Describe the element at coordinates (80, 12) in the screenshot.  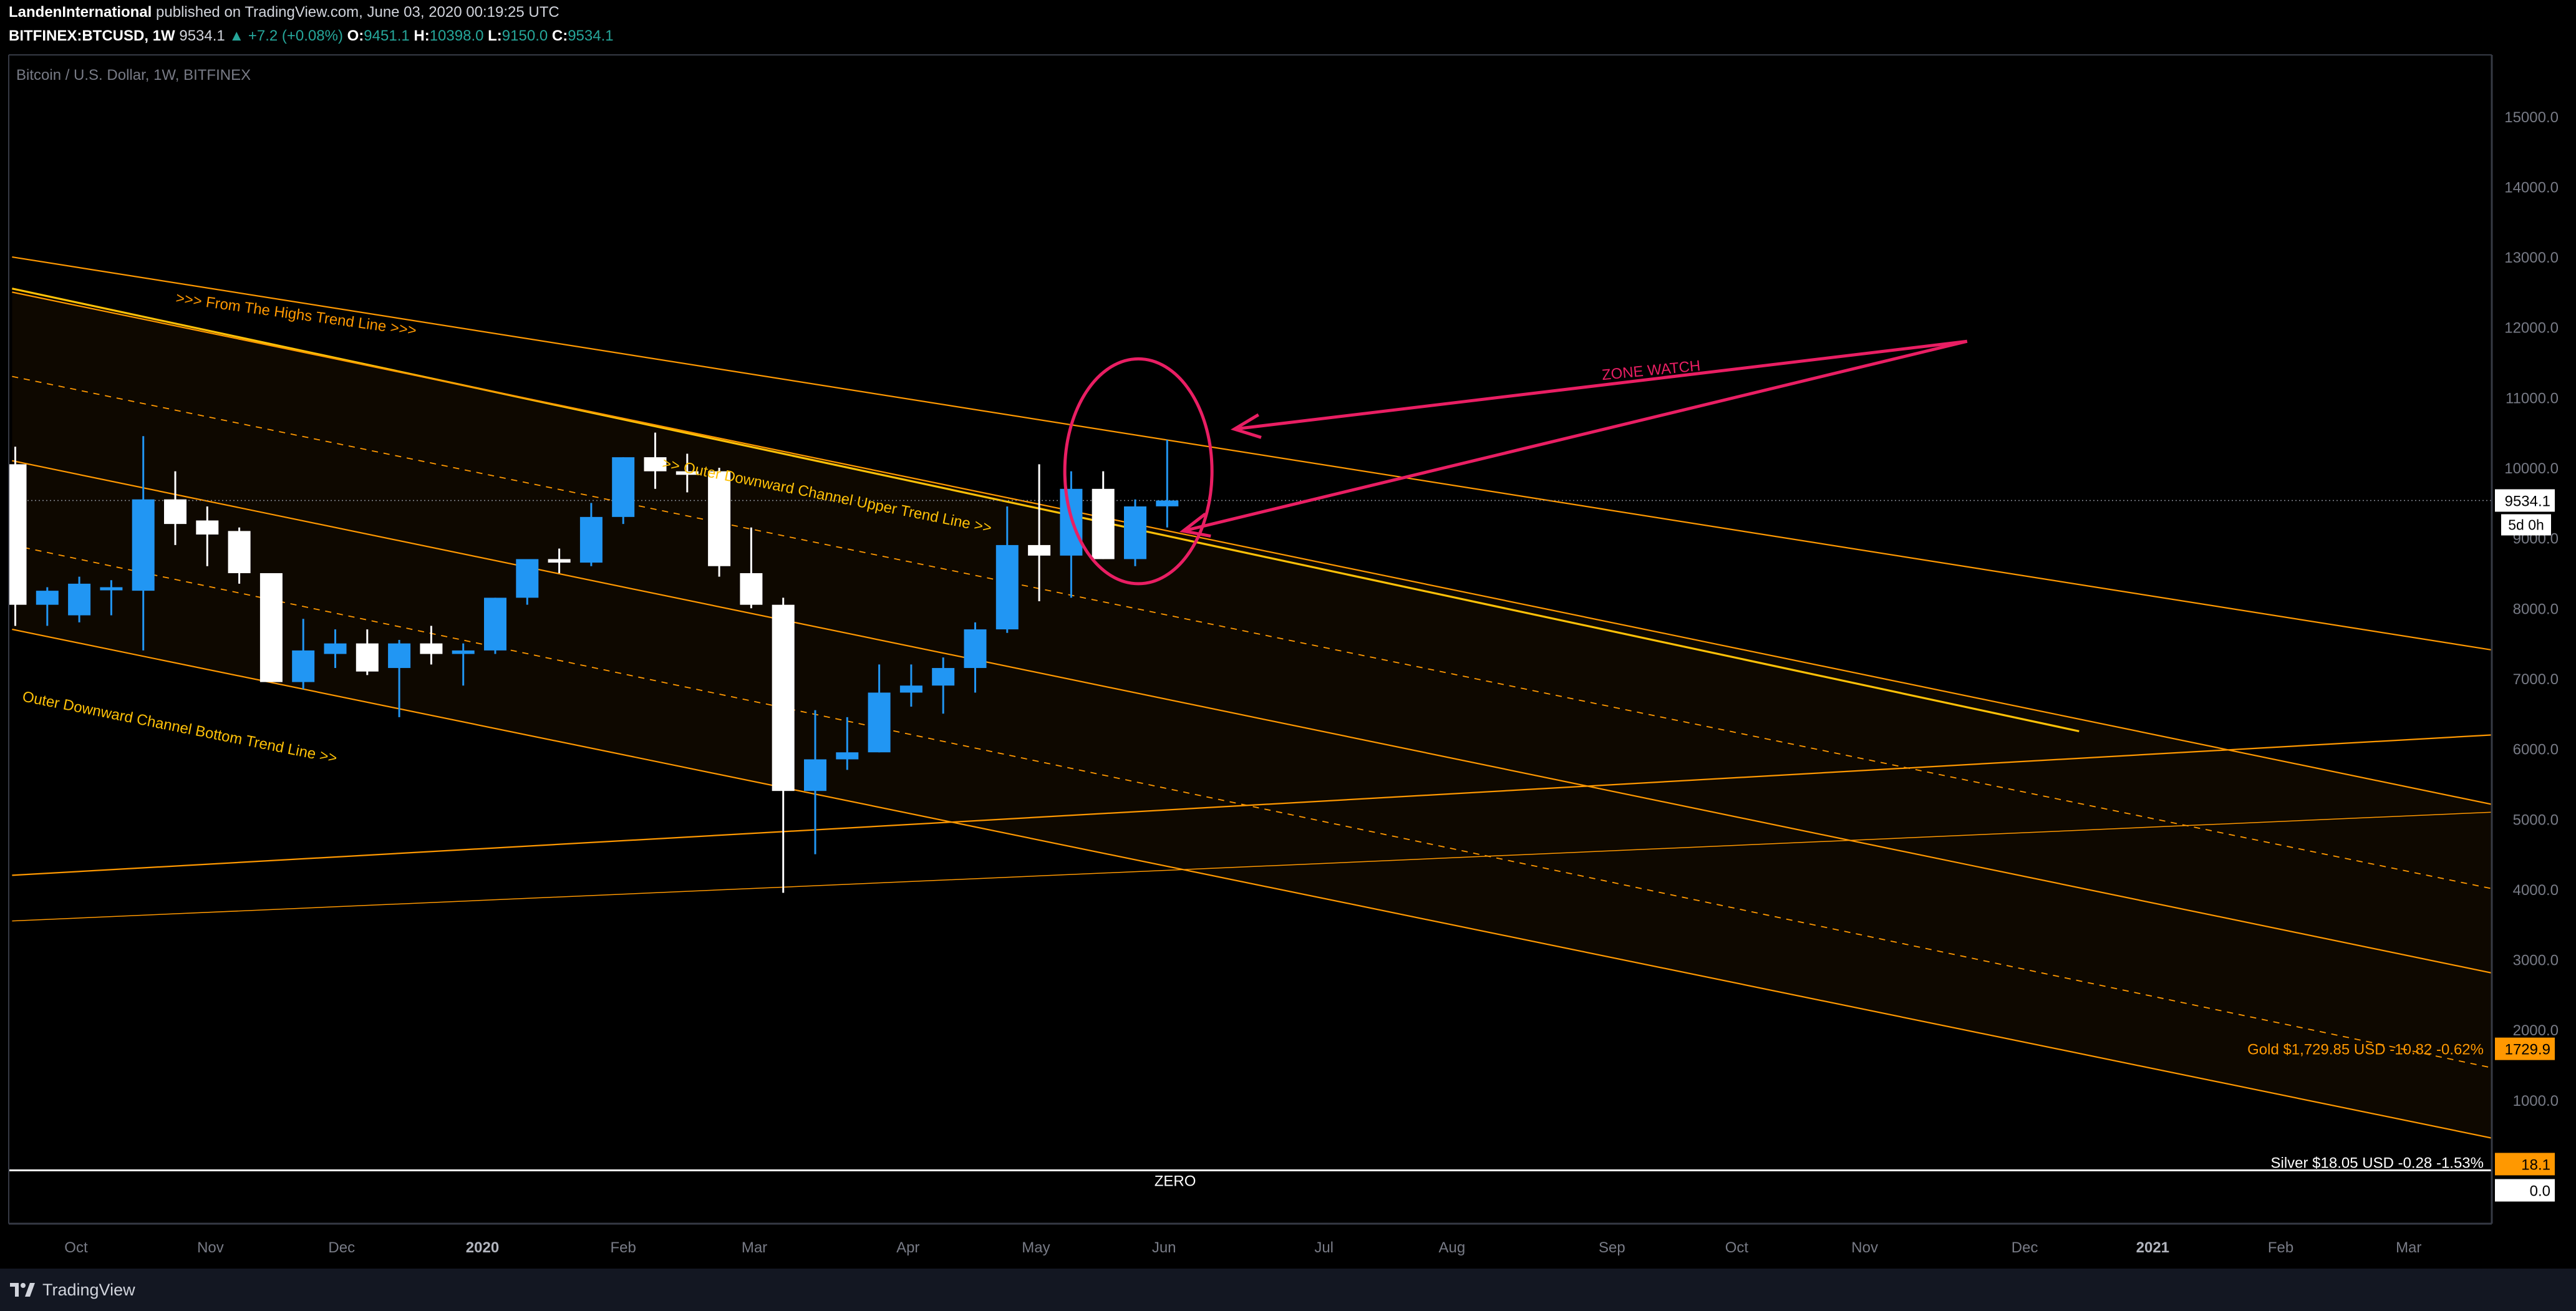
I see `author-name: LandenInternational` at that location.